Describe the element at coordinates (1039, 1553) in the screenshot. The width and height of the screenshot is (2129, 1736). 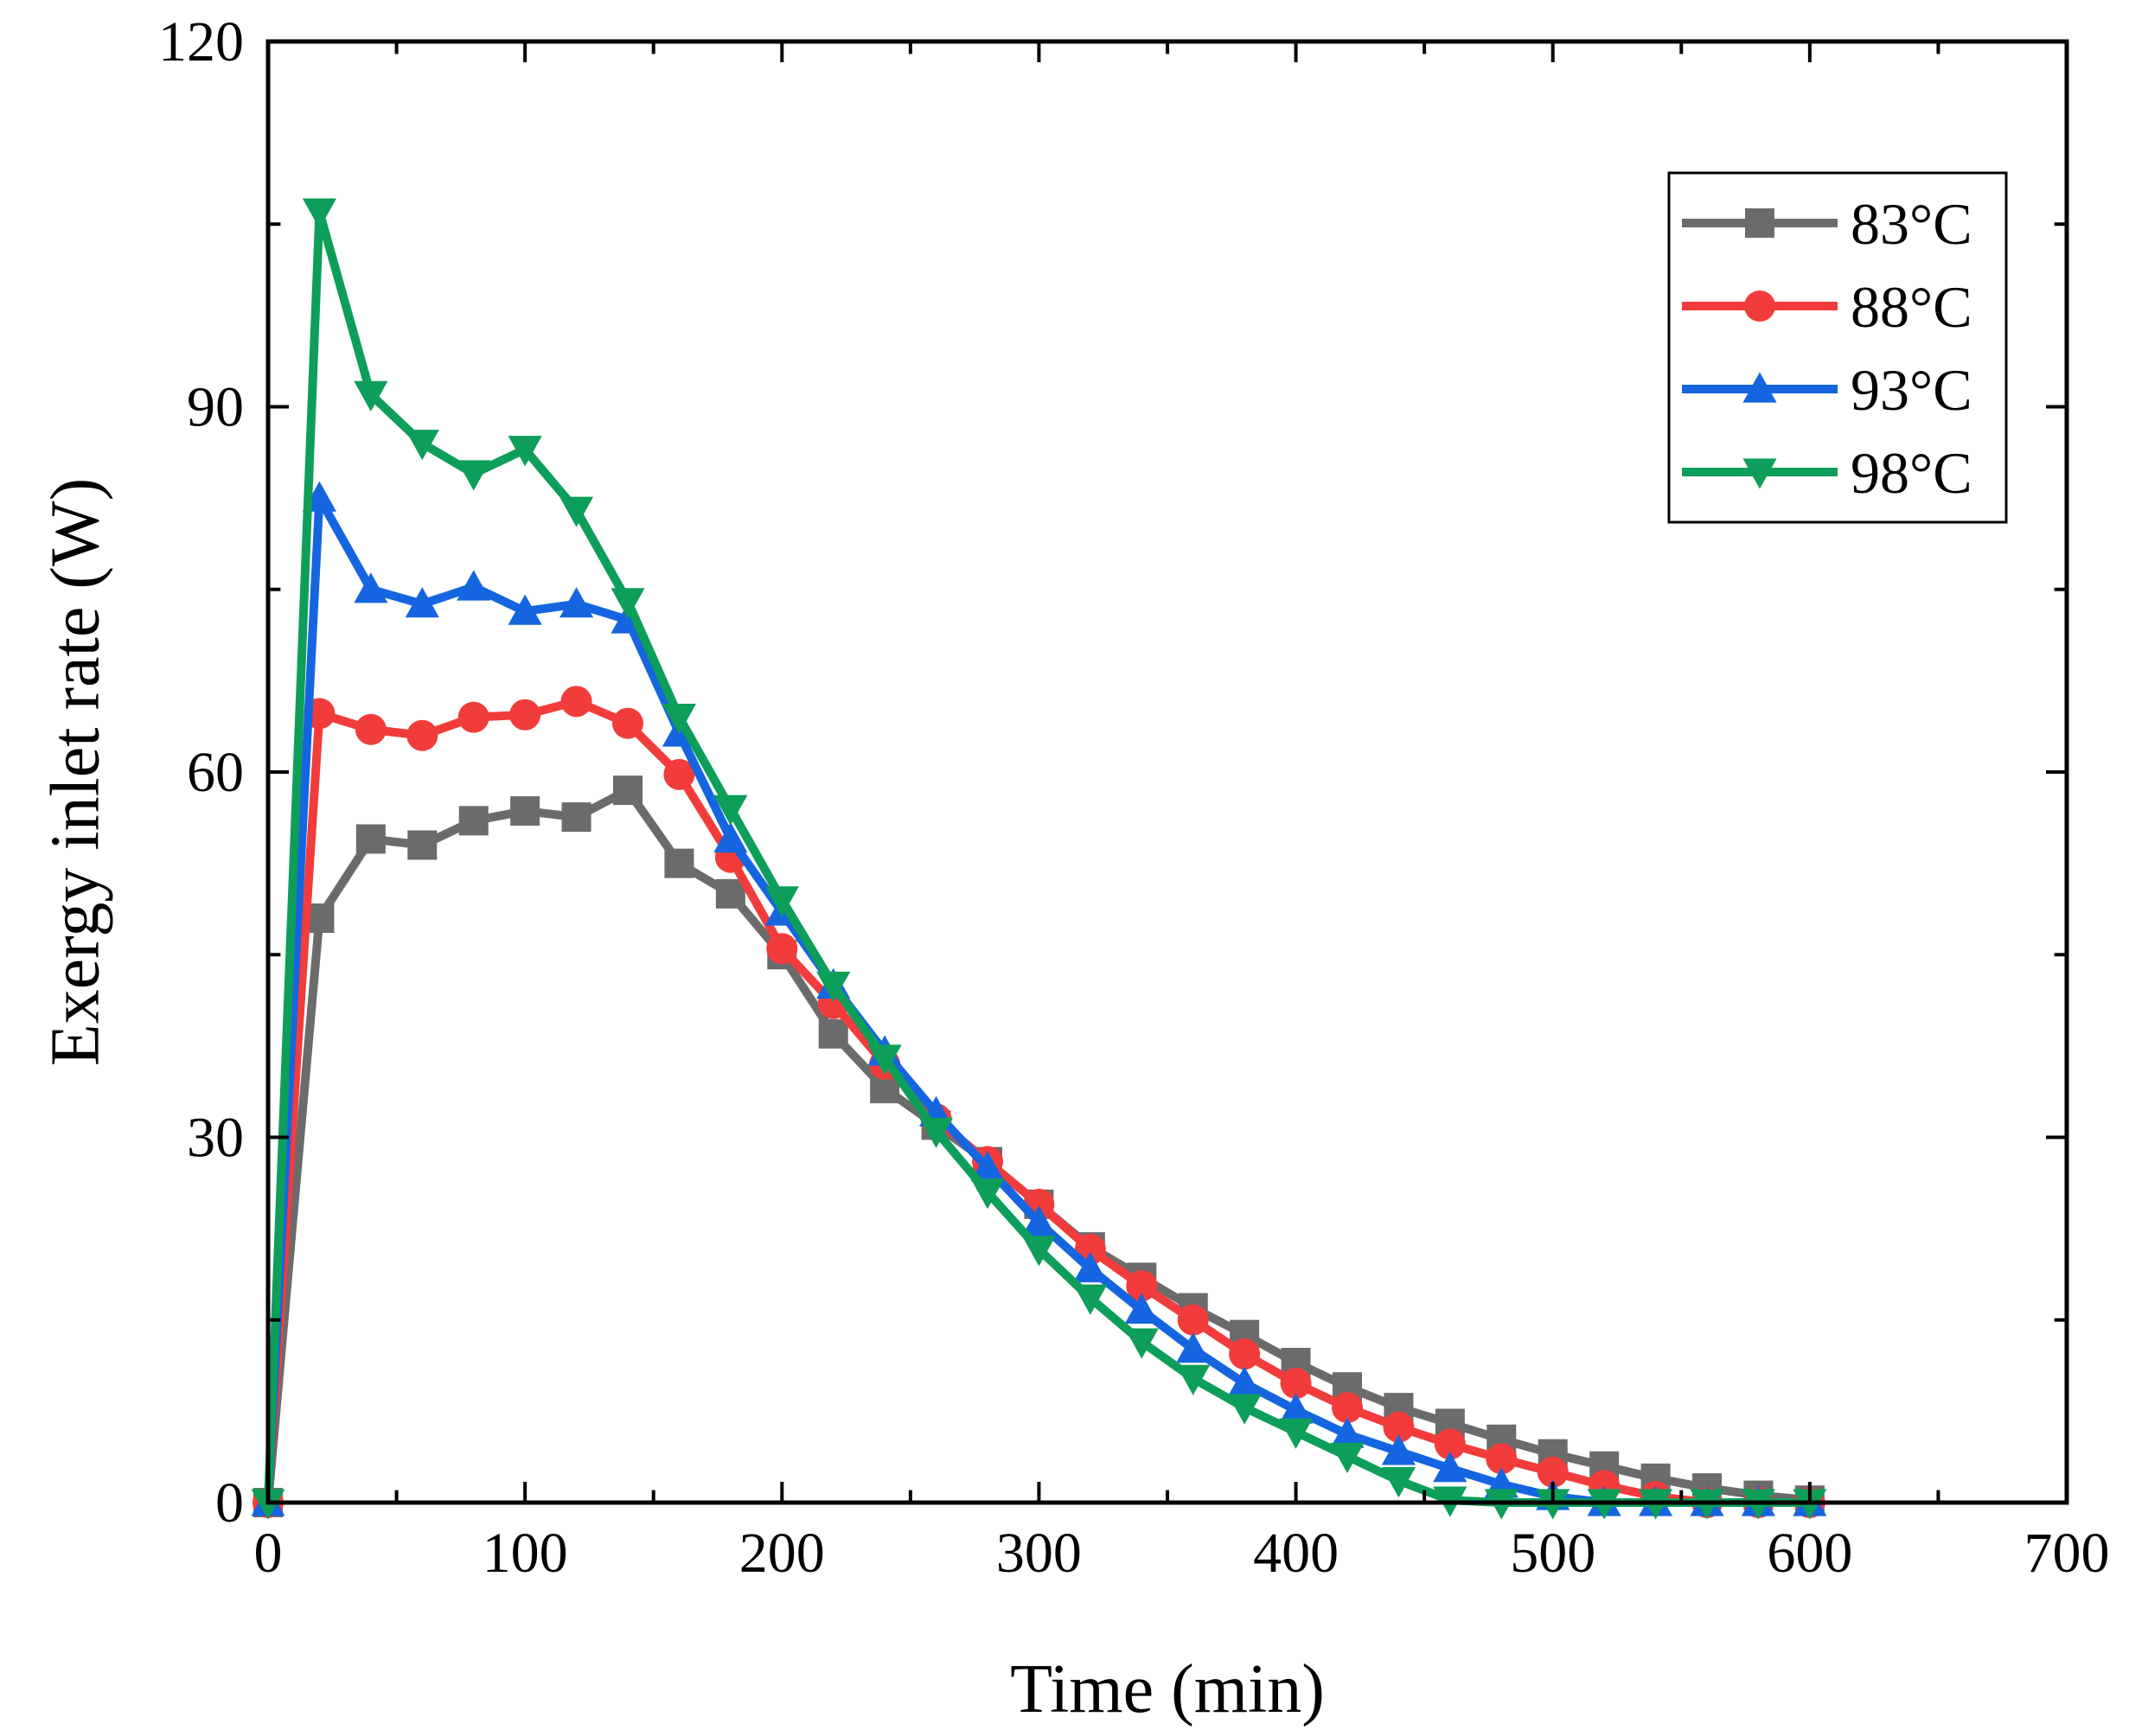
I see `x-tick-label: 300` at that location.